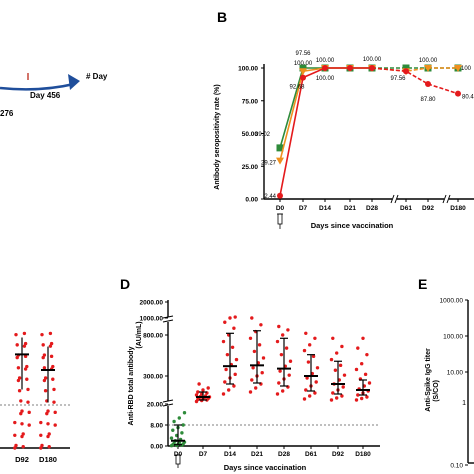  What do you see at coordinates (280, 221) in the screenshot?
I see `vaccination-syringe-icon` at bounding box center [280, 221].